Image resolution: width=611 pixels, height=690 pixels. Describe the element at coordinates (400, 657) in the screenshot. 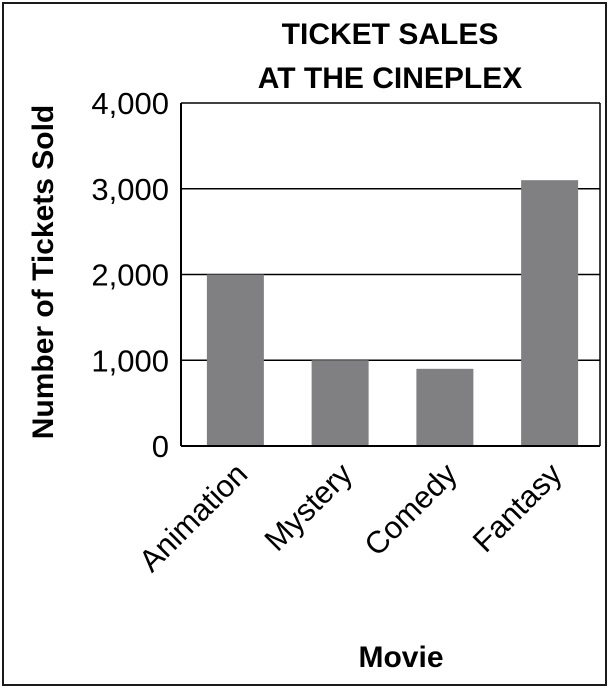

I see `x-axis-label: Movie` at that location.